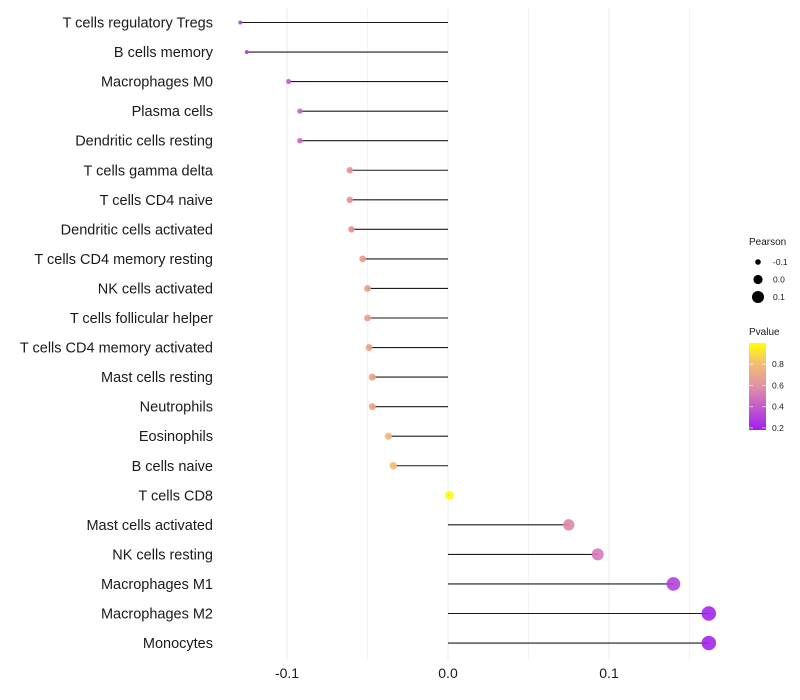 The width and height of the screenshot is (800, 700). Describe the element at coordinates (780, 262) in the screenshot. I see `legend-size-label: -0.1` at that location.